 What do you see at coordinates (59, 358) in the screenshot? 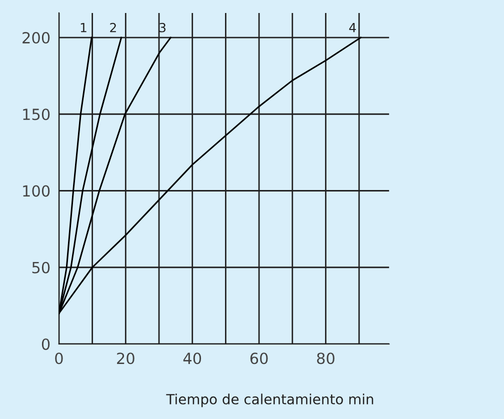
I see `x-tick-label: 0` at bounding box center [59, 358].